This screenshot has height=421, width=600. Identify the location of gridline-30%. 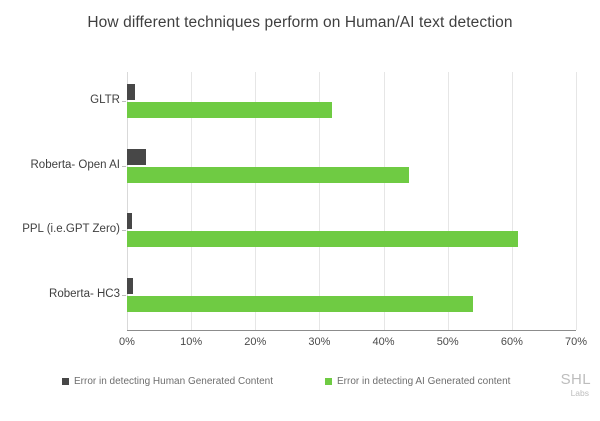
(320, 201).